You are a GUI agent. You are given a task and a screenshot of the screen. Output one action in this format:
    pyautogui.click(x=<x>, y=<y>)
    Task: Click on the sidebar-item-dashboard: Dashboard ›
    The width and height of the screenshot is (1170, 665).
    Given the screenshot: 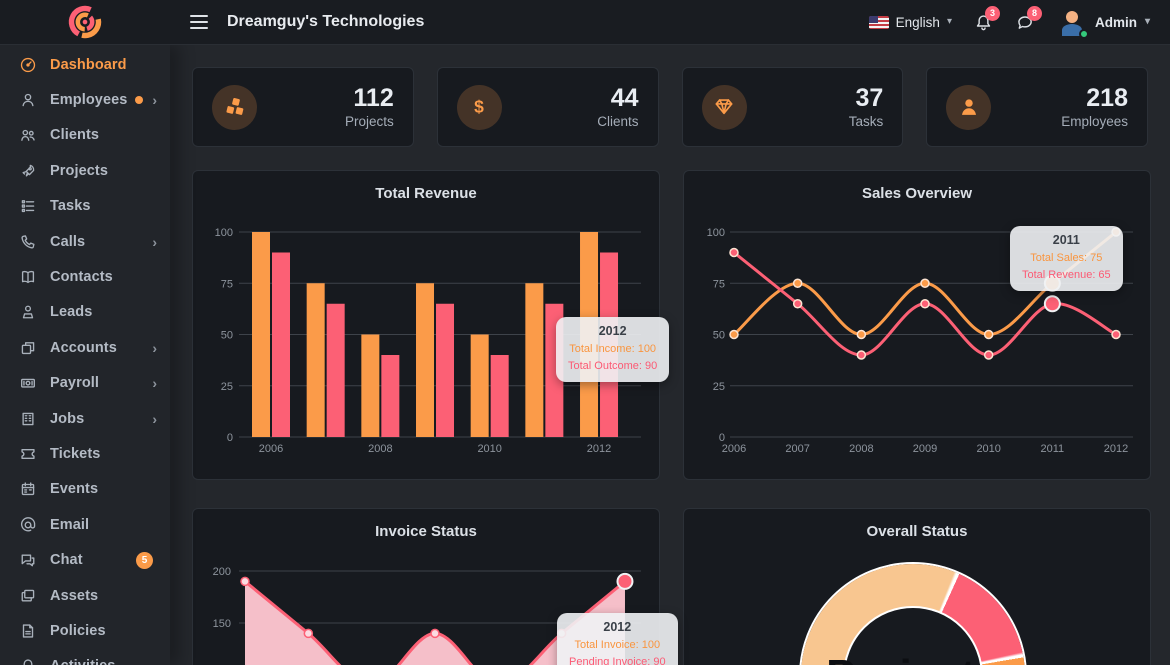 What is the action you would take?
    pyautogui.click(x=85, y=64)
    